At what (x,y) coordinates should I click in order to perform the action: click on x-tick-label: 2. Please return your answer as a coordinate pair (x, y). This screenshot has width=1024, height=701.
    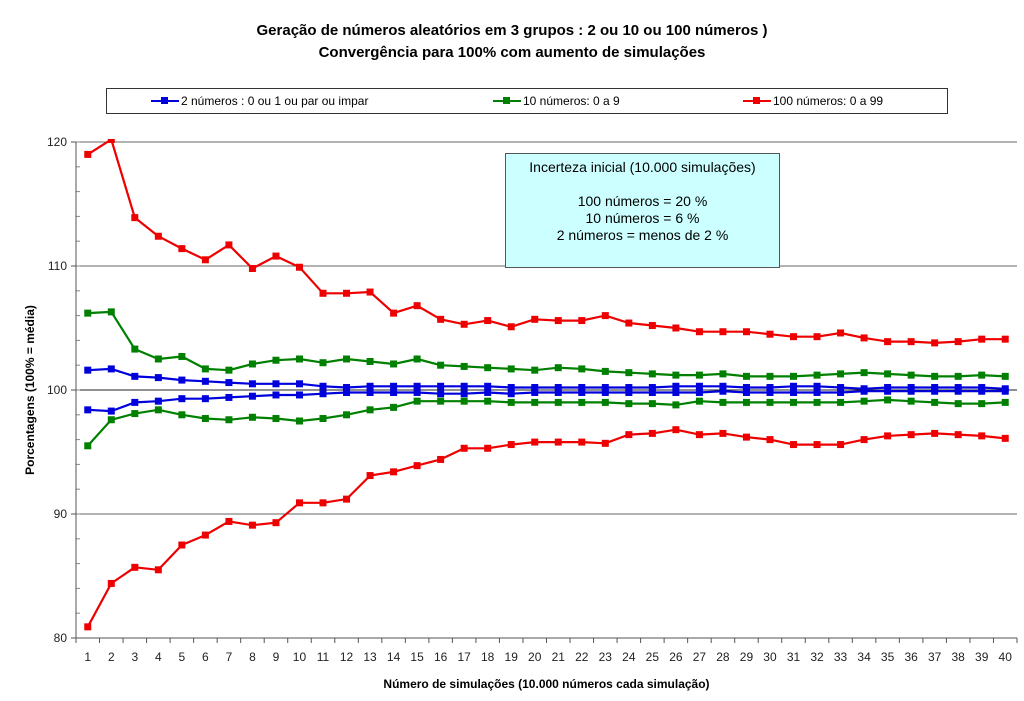
    Looking at the image, I should click on (111, 657).